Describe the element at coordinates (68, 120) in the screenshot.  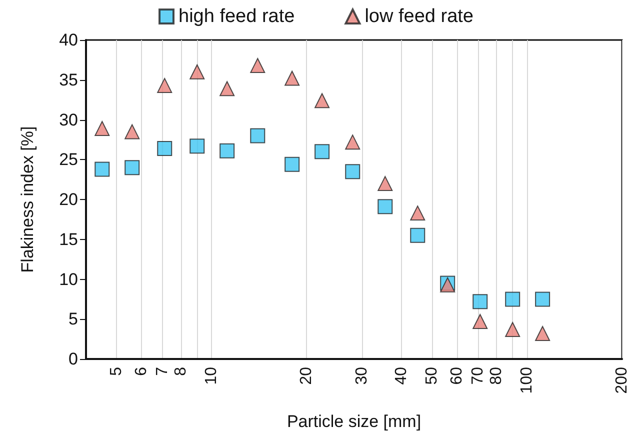
I see `y-tick-label: 30` at that location.